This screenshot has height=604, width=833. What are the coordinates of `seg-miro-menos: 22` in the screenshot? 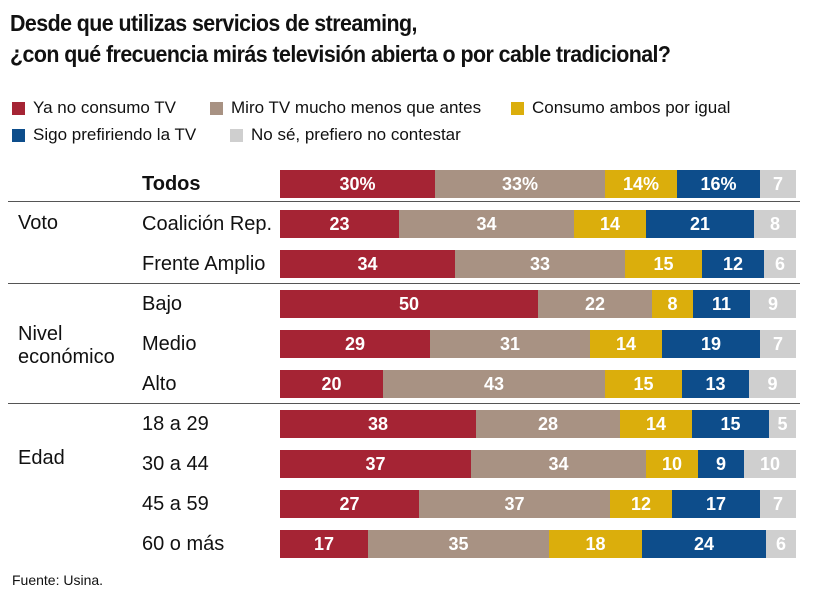 It's located at (595, 304).